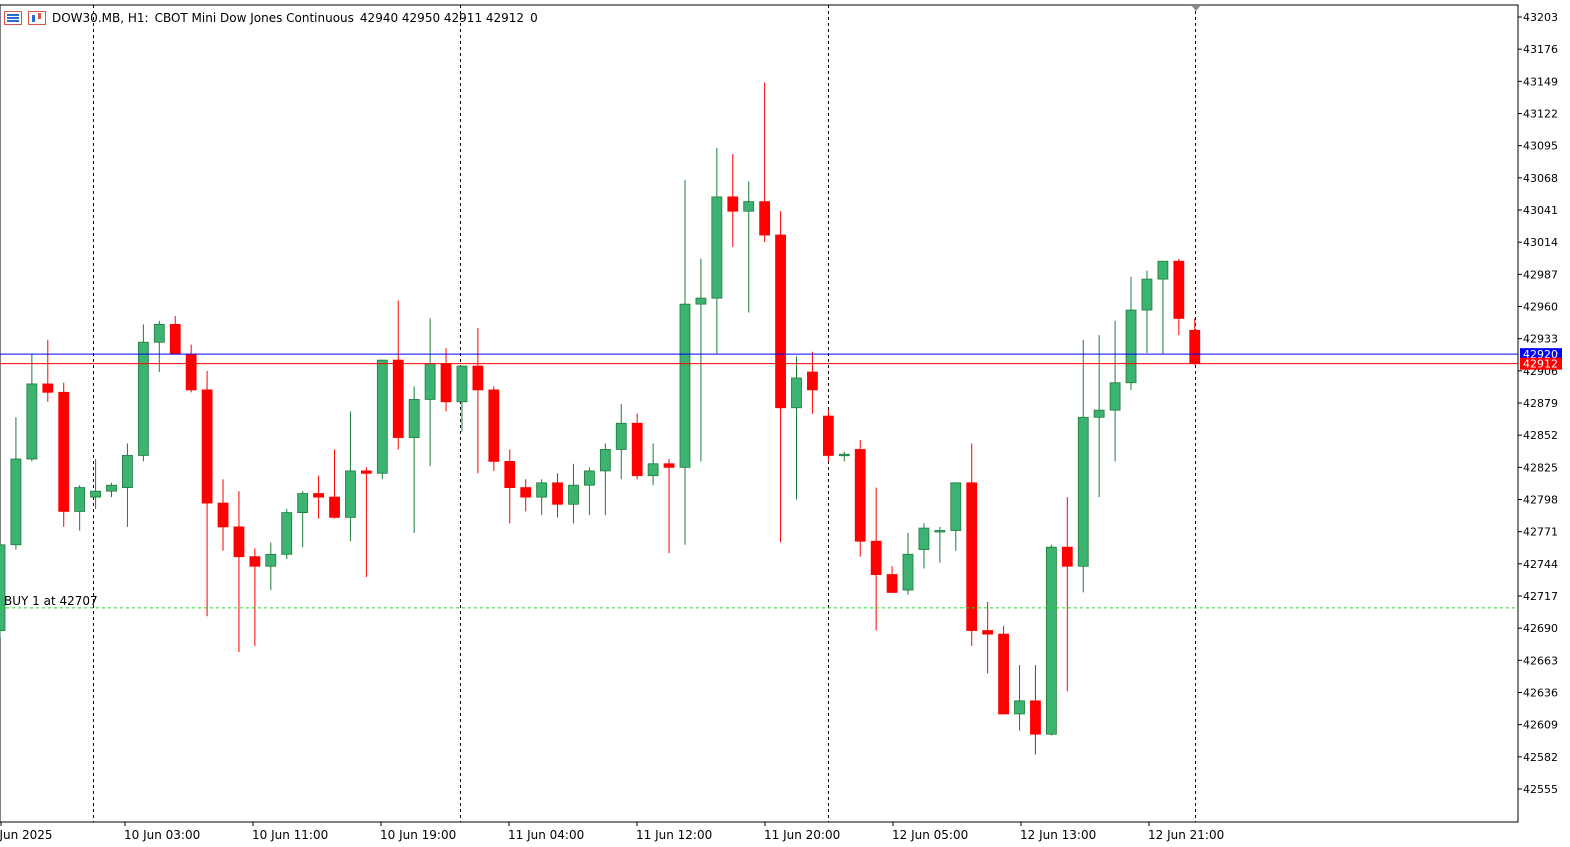 Image resolution: width=1570 pixels, height=847 pixels. What do you see at coordinates (1540, 532) in the screenshot?
I see `y-axis-tick-label: 42771` at bounding box center [1540, 532].